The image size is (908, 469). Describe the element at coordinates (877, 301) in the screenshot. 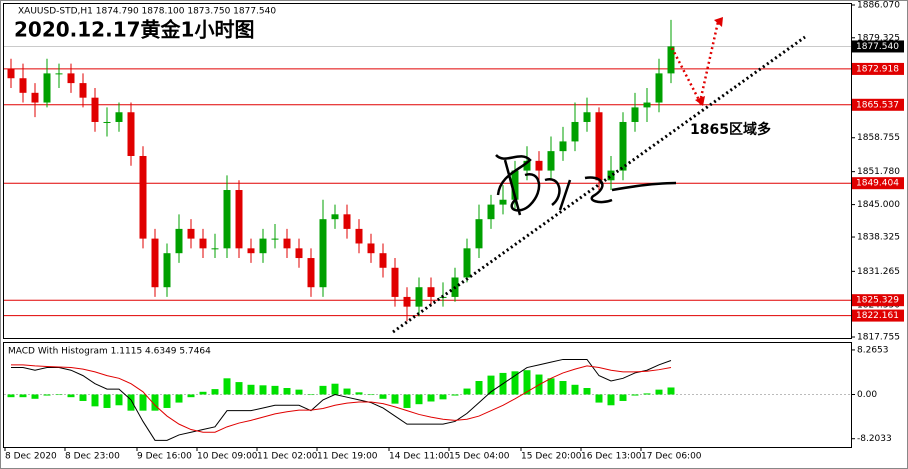

I see `level-label: 1825.329` at that location.